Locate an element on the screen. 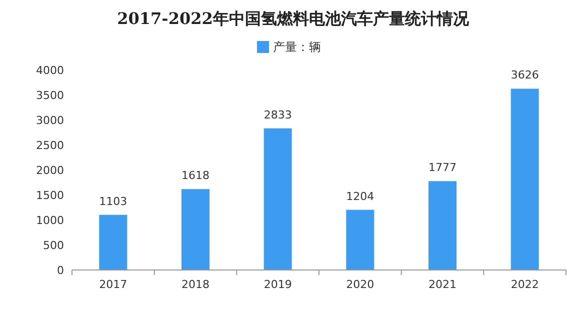 The width and height of the screenshot is (586, 327). data-label: 2833 is located at coordinates (278, 115).